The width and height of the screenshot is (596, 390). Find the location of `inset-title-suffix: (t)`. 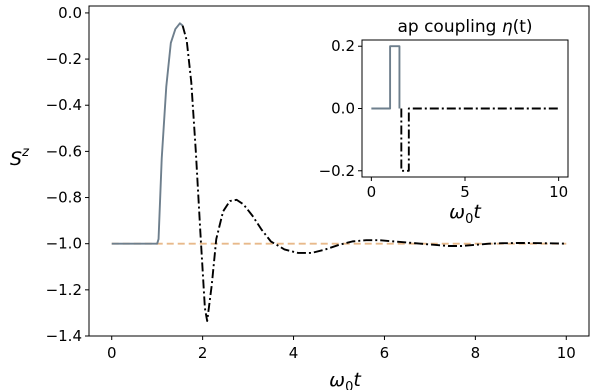

inset-title-suffix: (t) is located at coordinates (523, 27).